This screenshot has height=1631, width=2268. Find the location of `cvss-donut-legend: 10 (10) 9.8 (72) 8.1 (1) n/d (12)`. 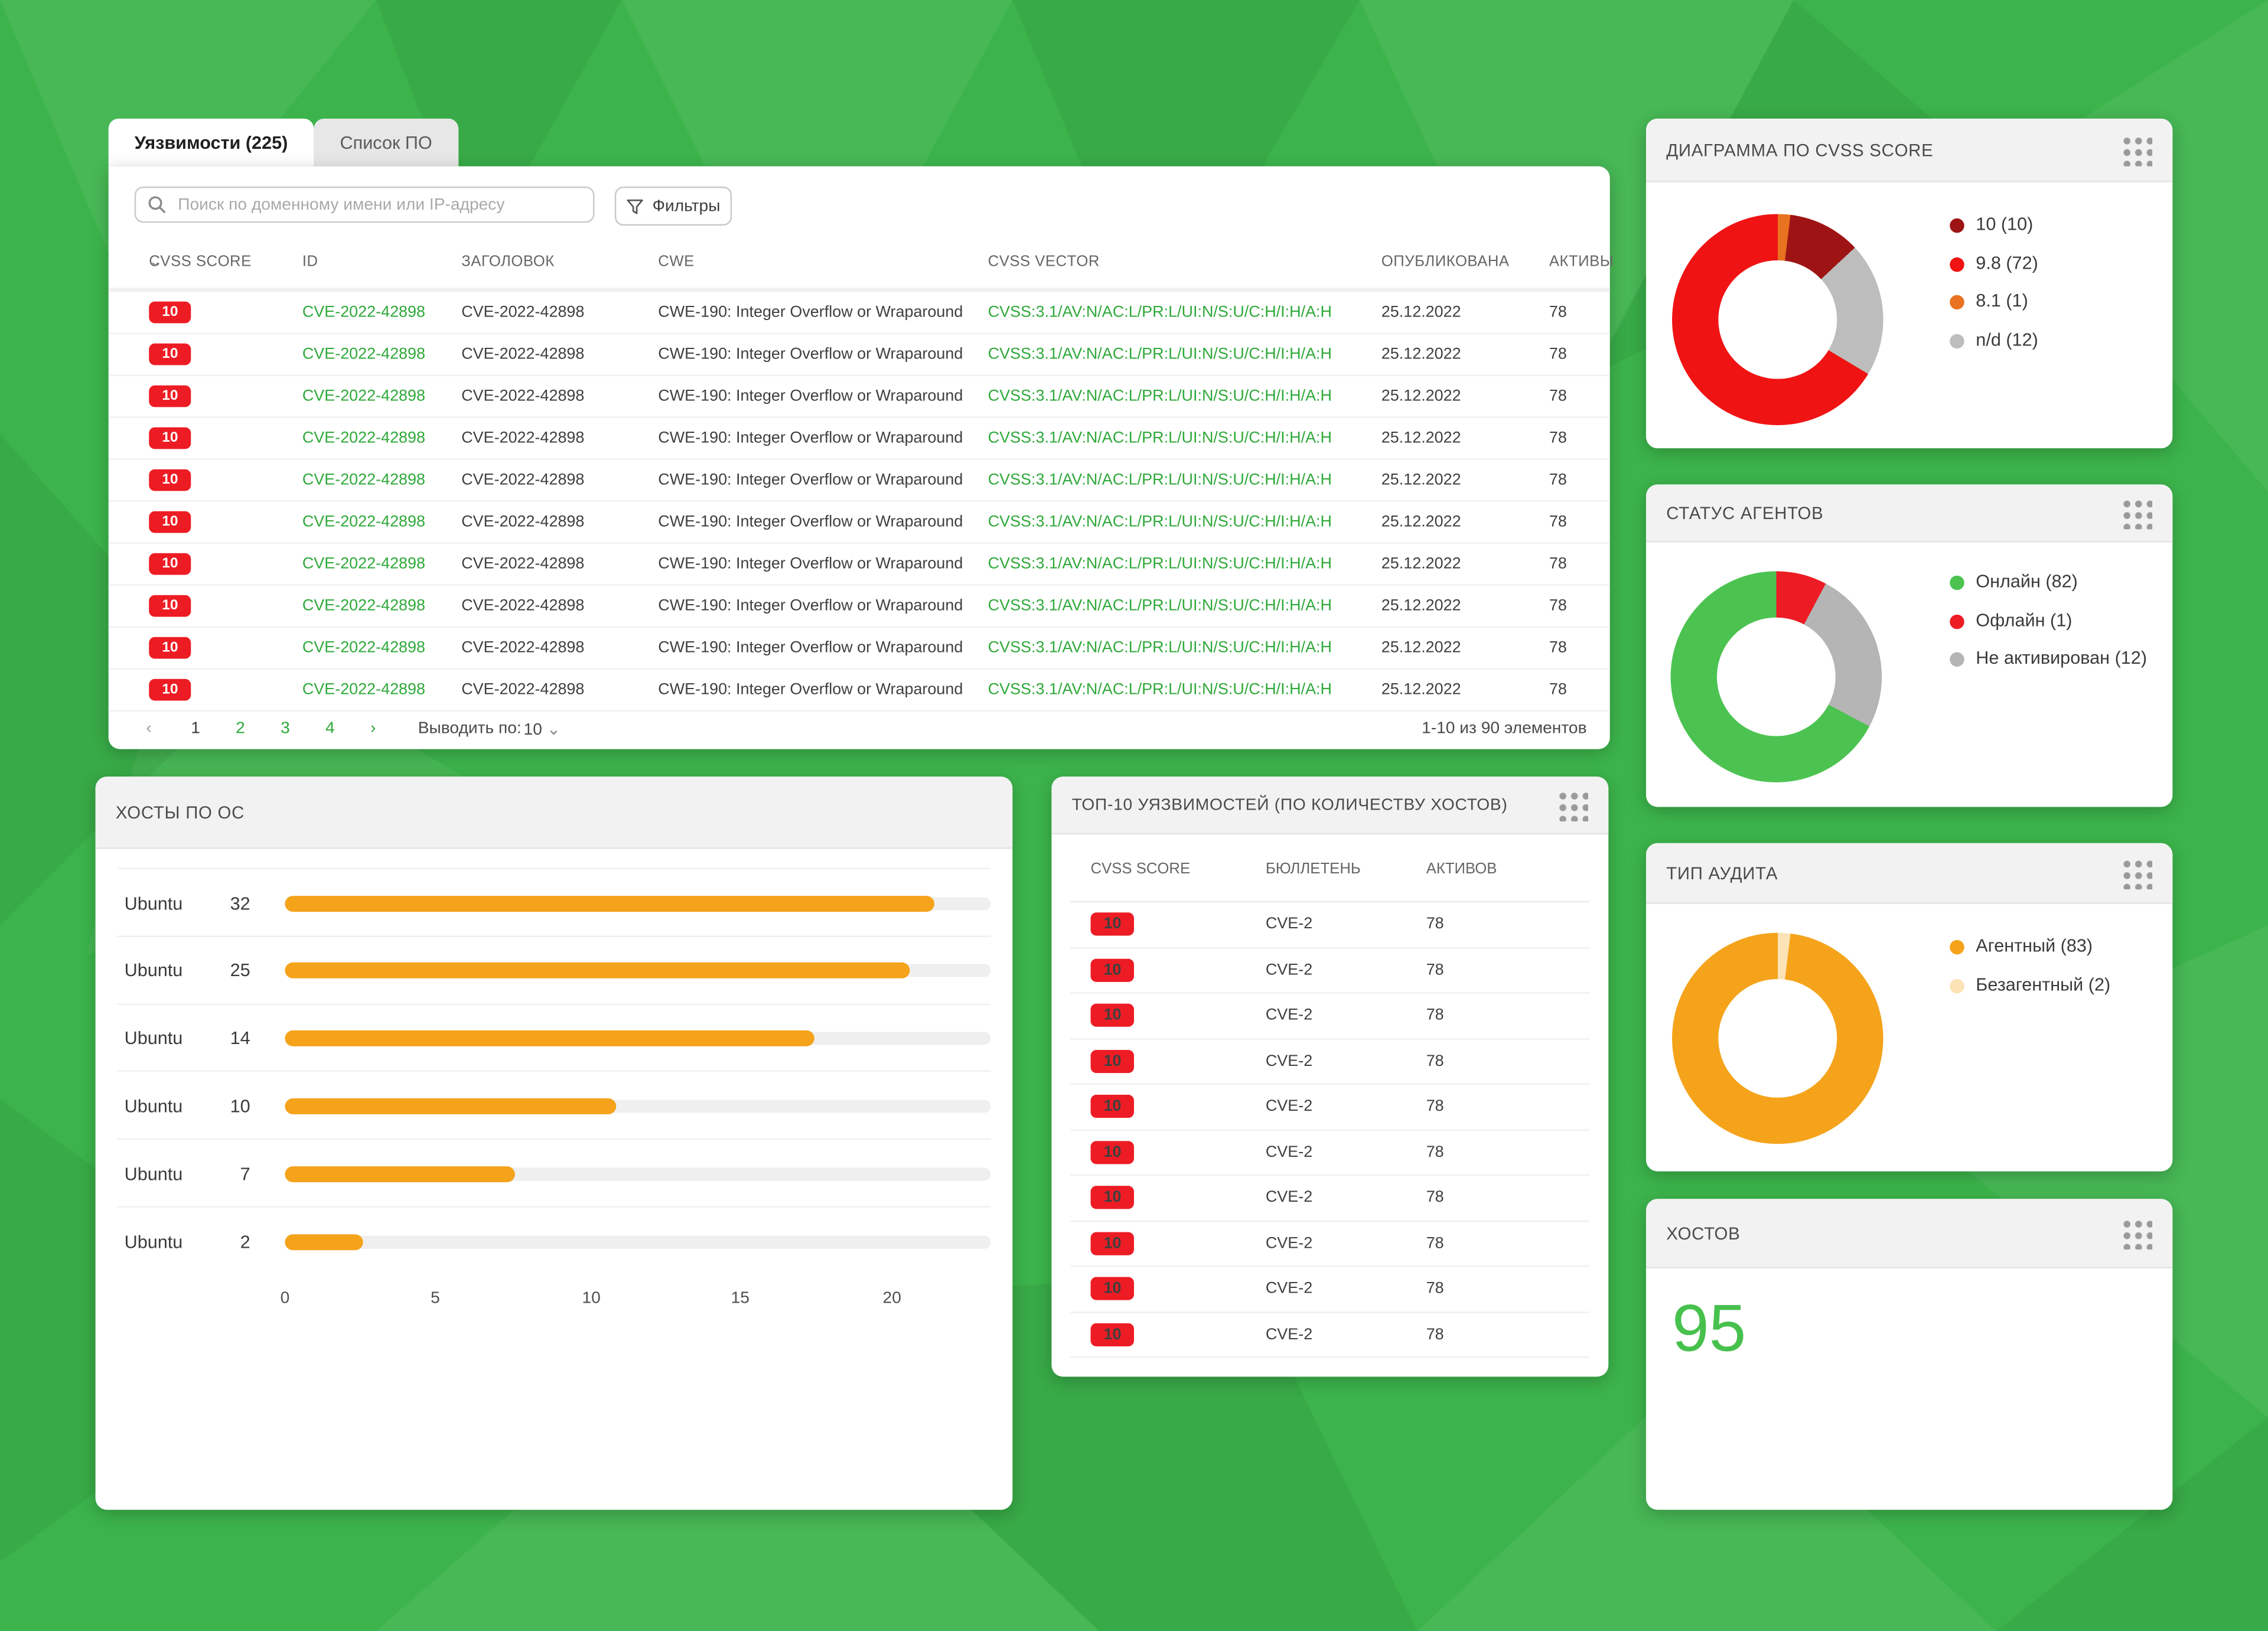

cvss-donut-legend: 10 (10) 9.8 (72) 8.1 (1) n/d (12) is located at coordinates (2055, 283).